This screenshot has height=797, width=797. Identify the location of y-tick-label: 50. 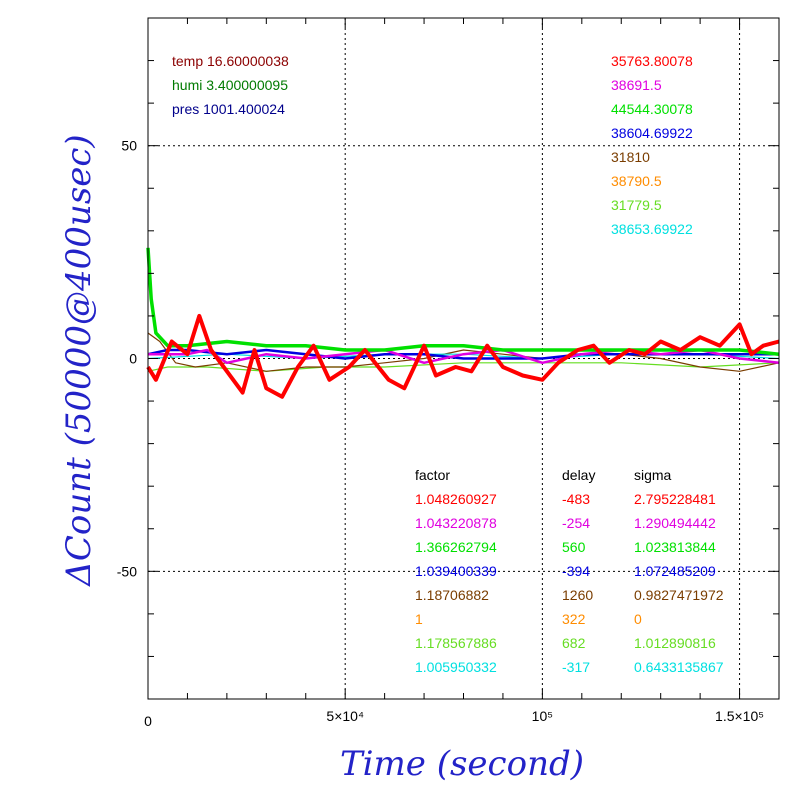
(129, 146).